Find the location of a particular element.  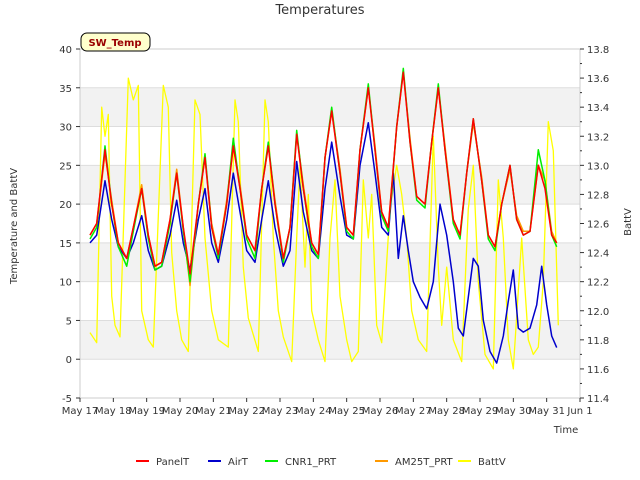

badge: SW_Temp is located at coordinates (115, 42).